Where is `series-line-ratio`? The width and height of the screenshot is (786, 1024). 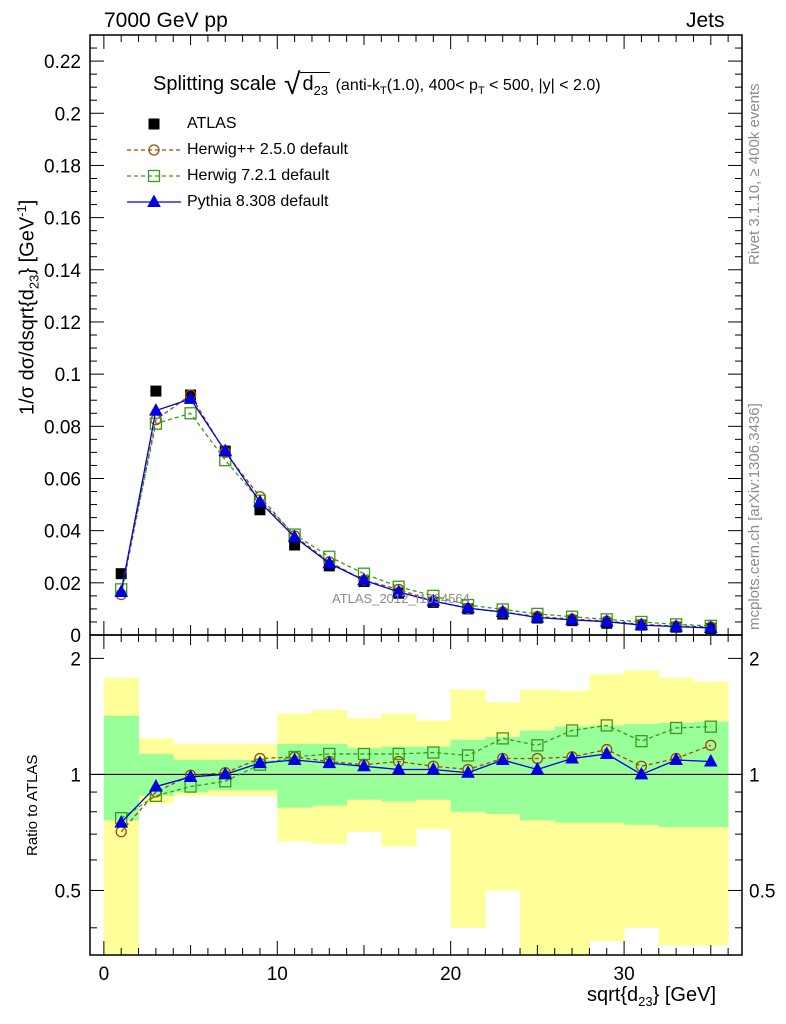 series-line-ratio is located at coordinates (416, 788).